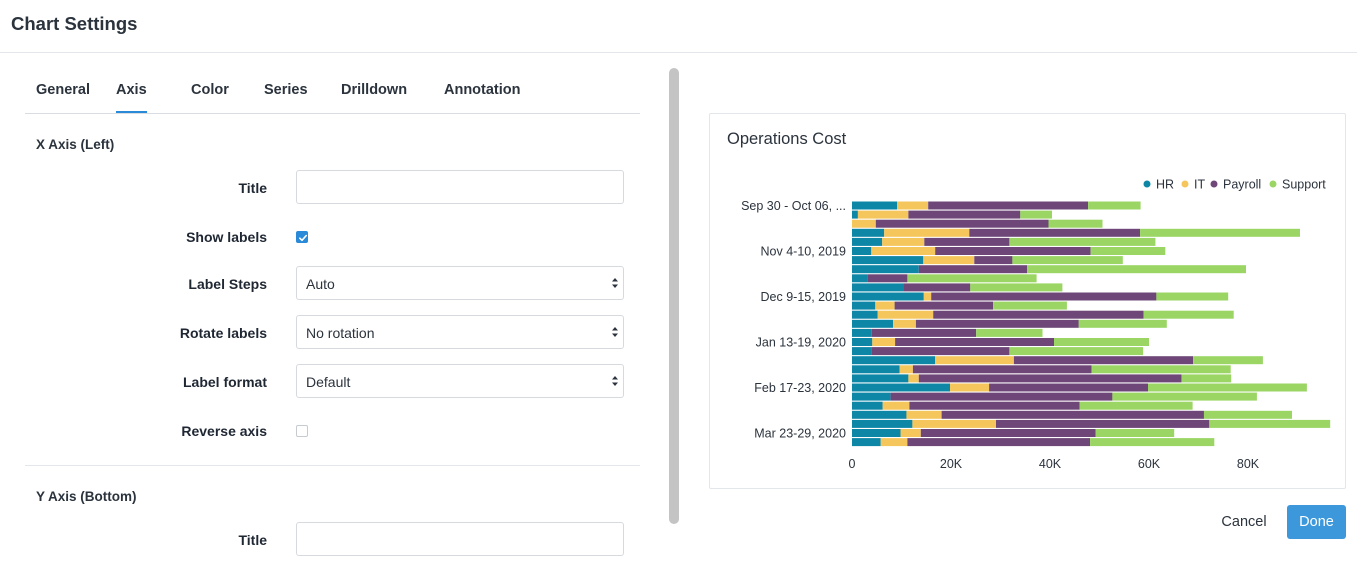 Image resolution: width=1357 pixels, height=564 pixels. I want to click on dialog-title: Chart Settings, so click(74, 23).